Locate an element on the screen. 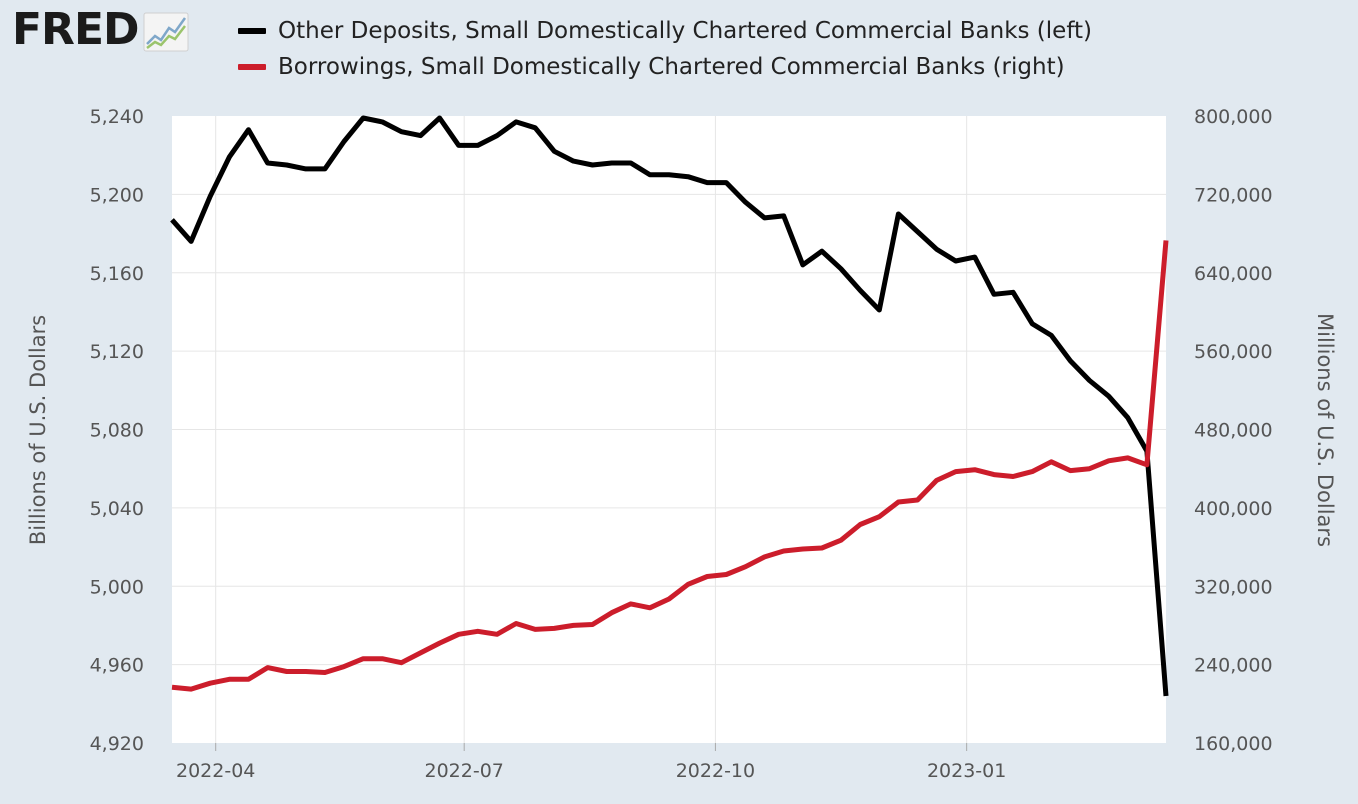  y-tick-label-right: 400,000 is located at coordinates (1233, 509).